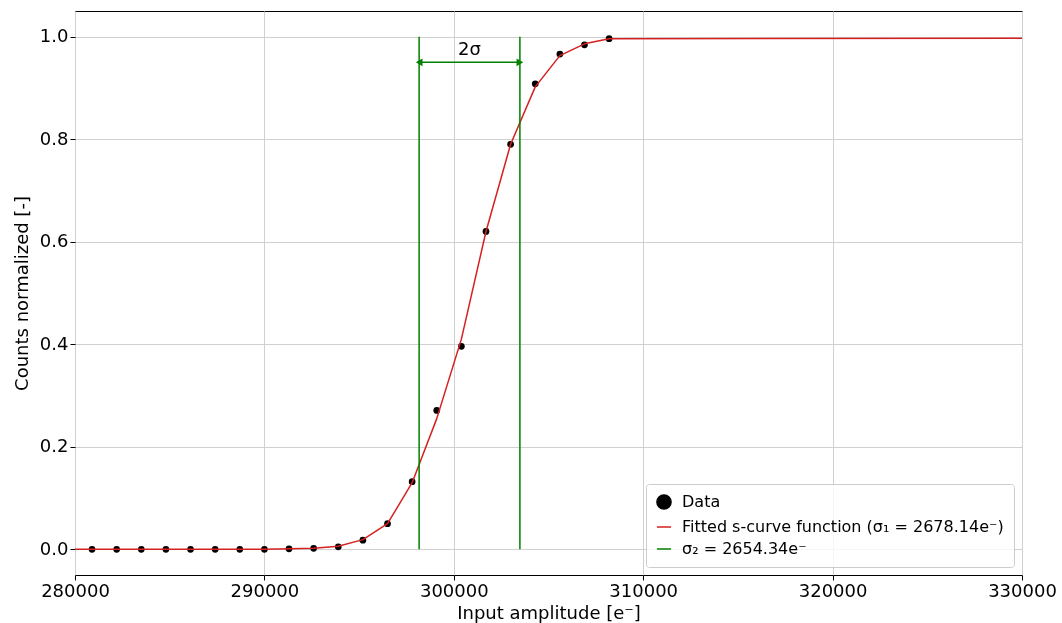 The image size is (1062, 623). I want to click on y-tick-label: 0.6, so click(54, 241).